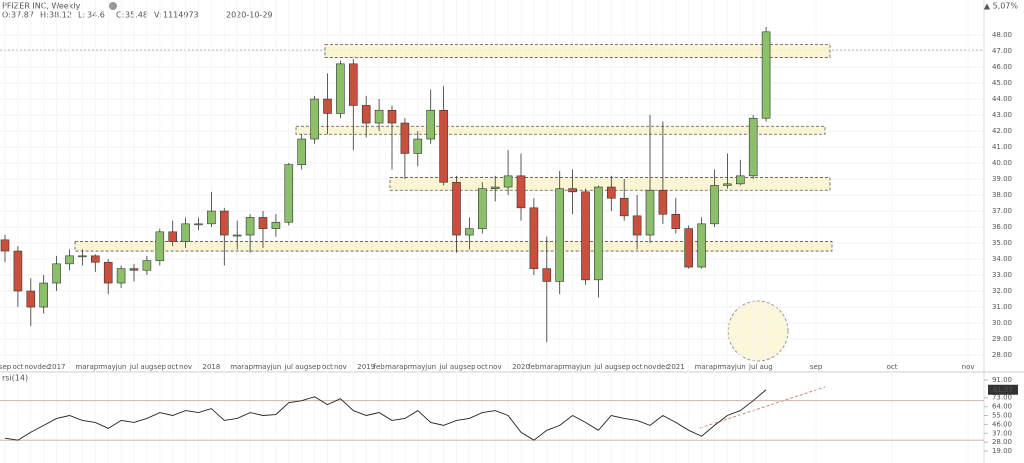 The height and width of the screenshot is (463, 1024). I want to click on header-value: 34.6, so click(96, 15).